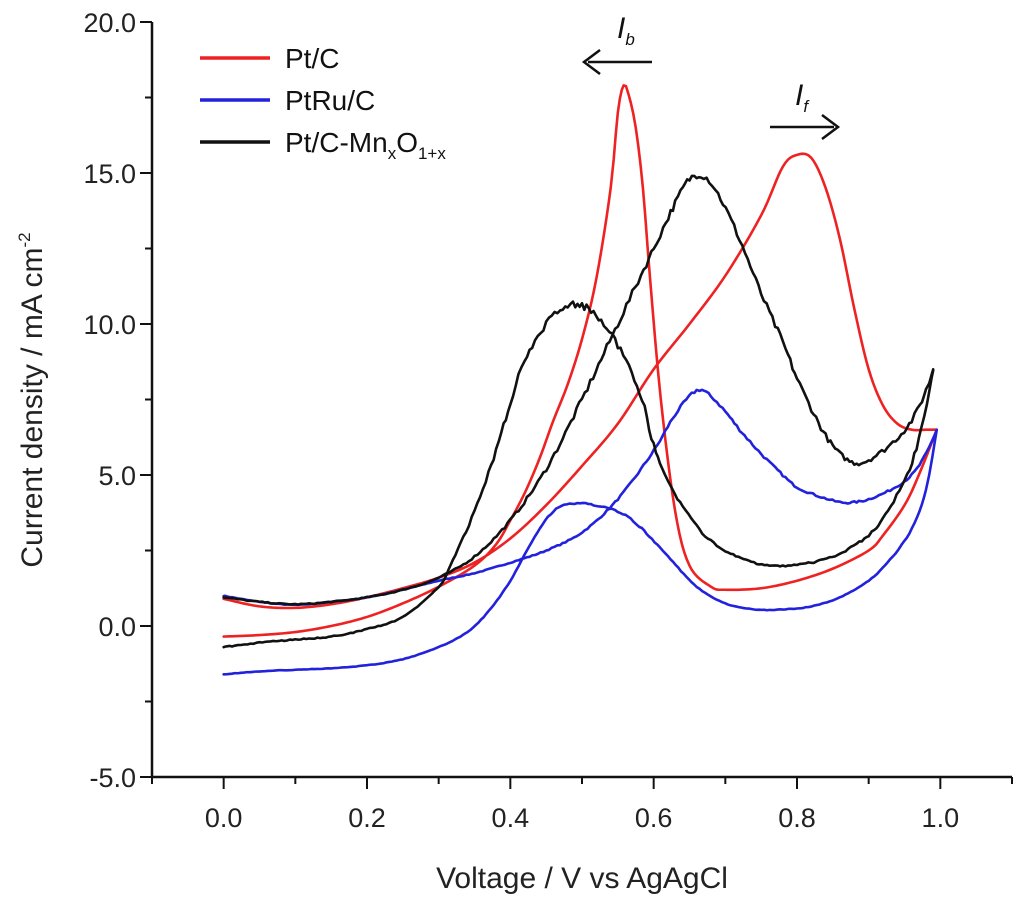  I want to click on y-tick-label: 20.0, so click(109, 23).